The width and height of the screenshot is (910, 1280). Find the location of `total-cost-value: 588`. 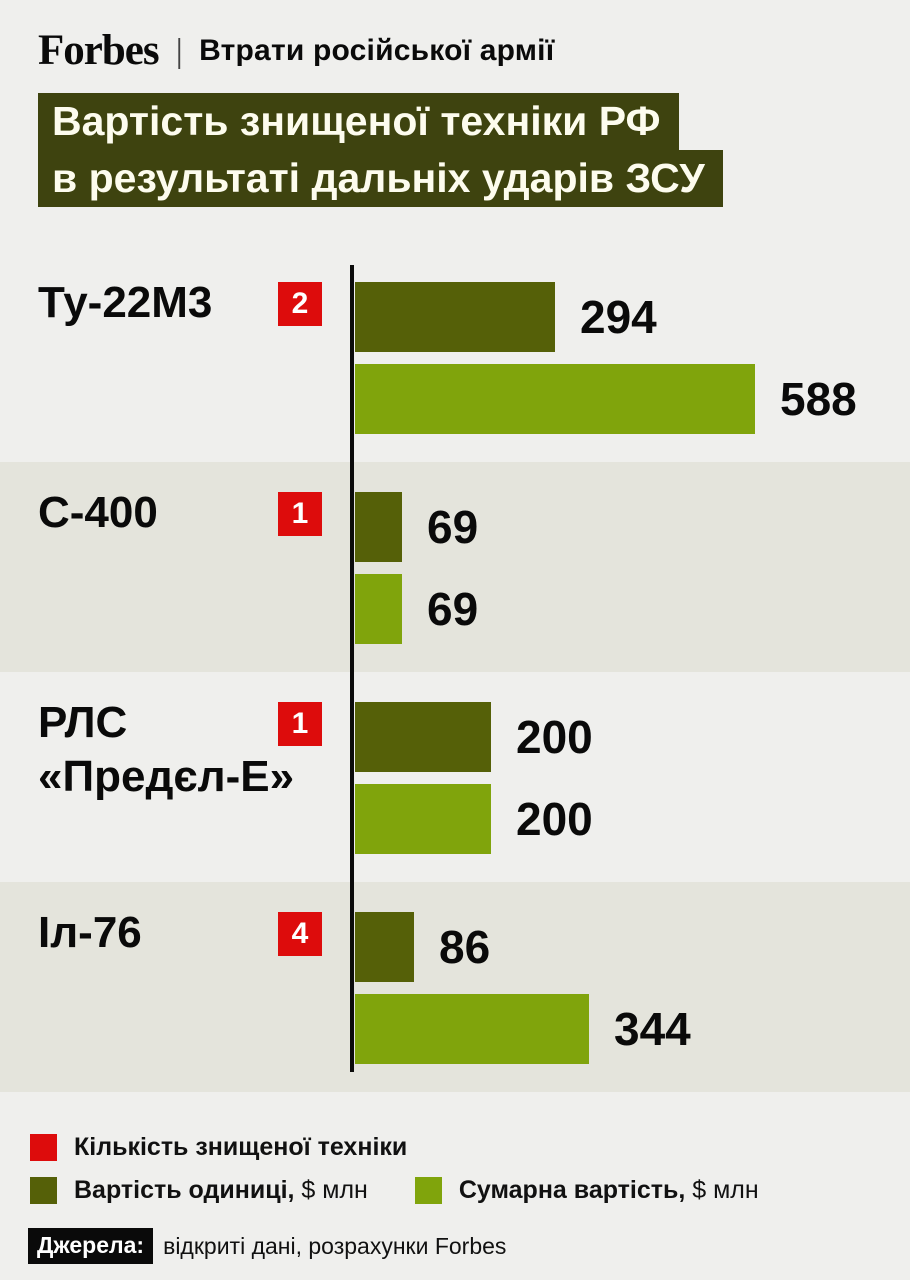

total-cost-value: 588 is located at coordinates (818, 399).